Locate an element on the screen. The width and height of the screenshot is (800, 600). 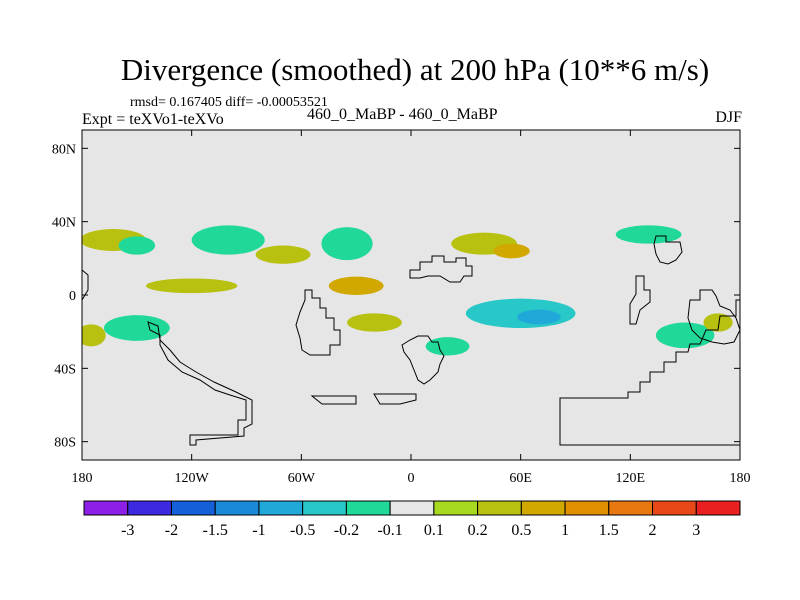
colorbar-label: -1.5 is located at coordinates (215, 530).